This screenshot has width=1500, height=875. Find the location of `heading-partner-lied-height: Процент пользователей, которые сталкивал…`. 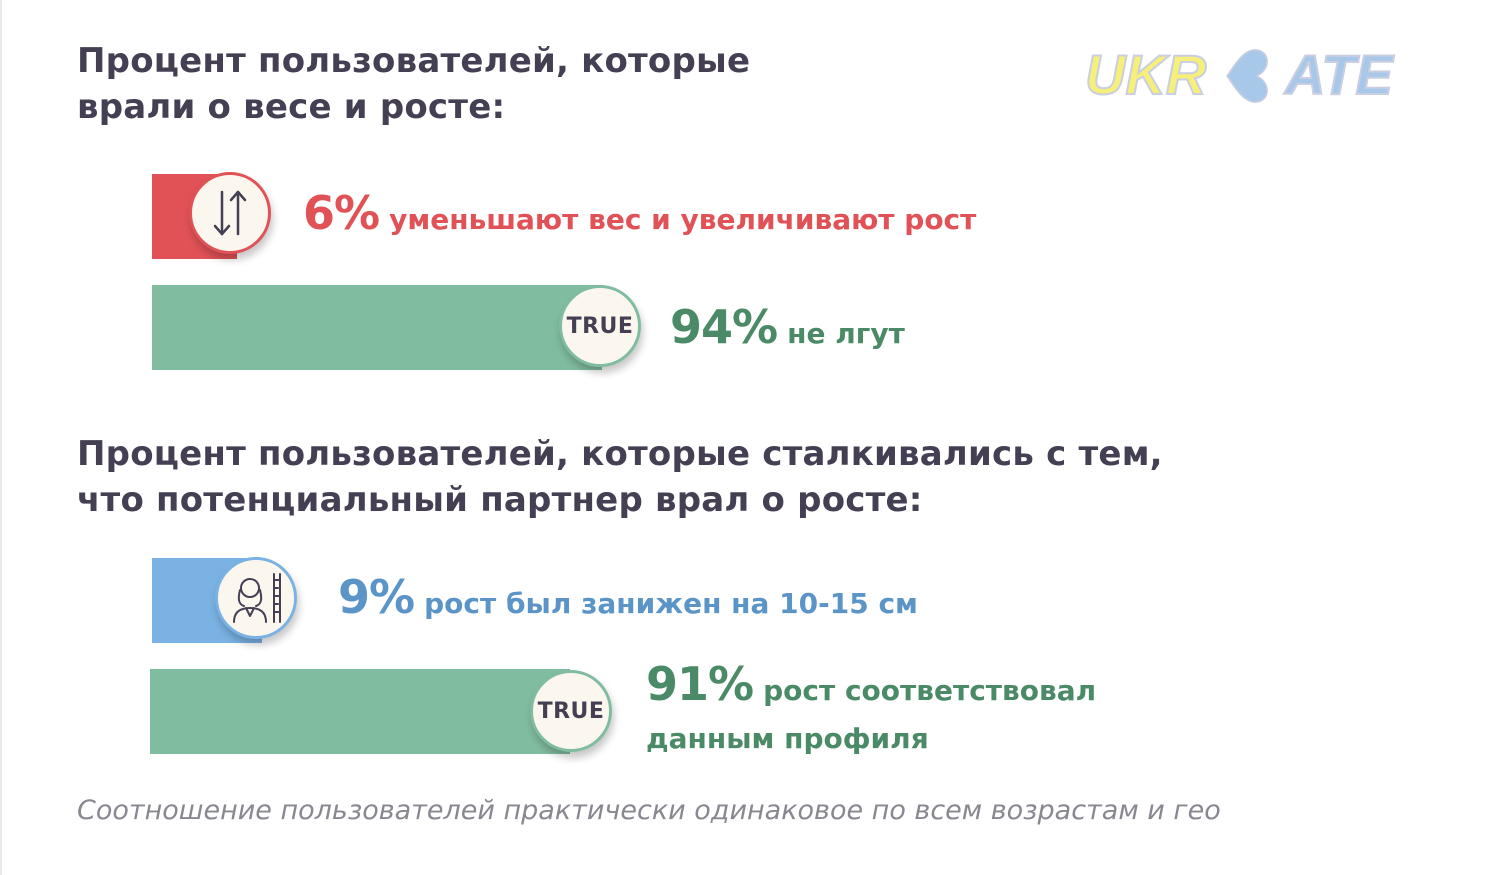

heading-partner-lied-height: Процент пользователей, которые сталкивал… is located at coordinates (620, 477).